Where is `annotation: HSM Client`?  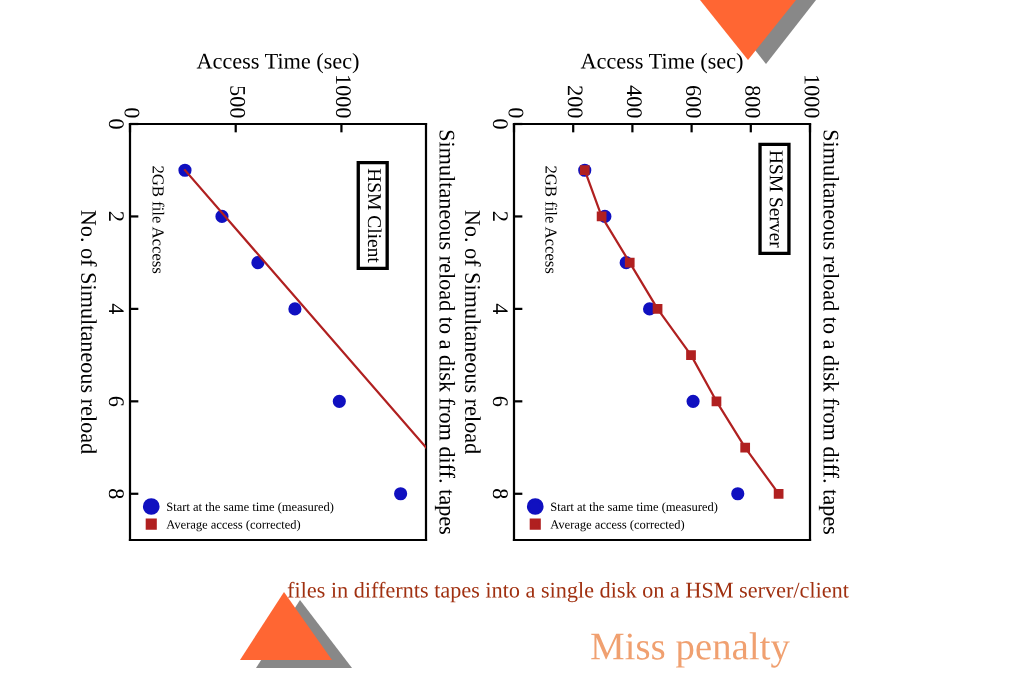 annotation: HSM Client is located at coordinates (374, 215).